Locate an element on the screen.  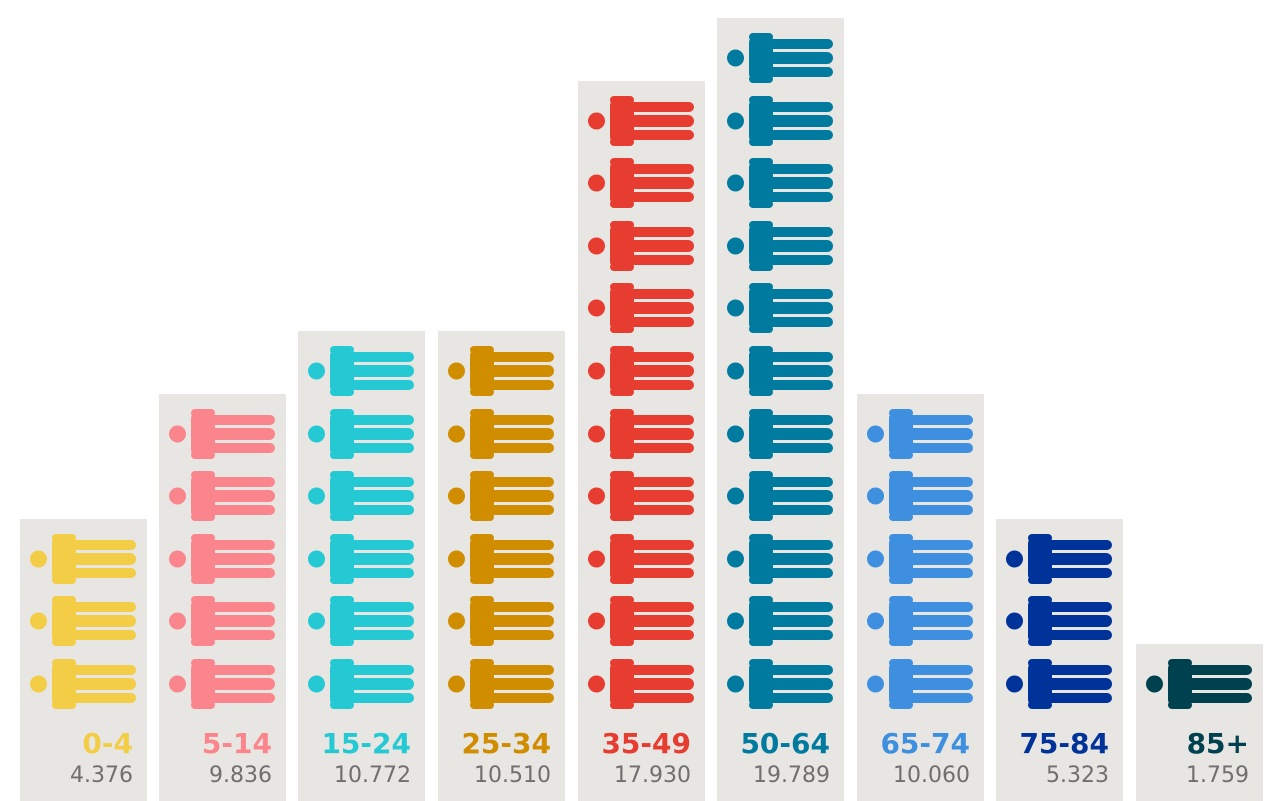
value-label: 10.060 is located at coordinates (931, 775).